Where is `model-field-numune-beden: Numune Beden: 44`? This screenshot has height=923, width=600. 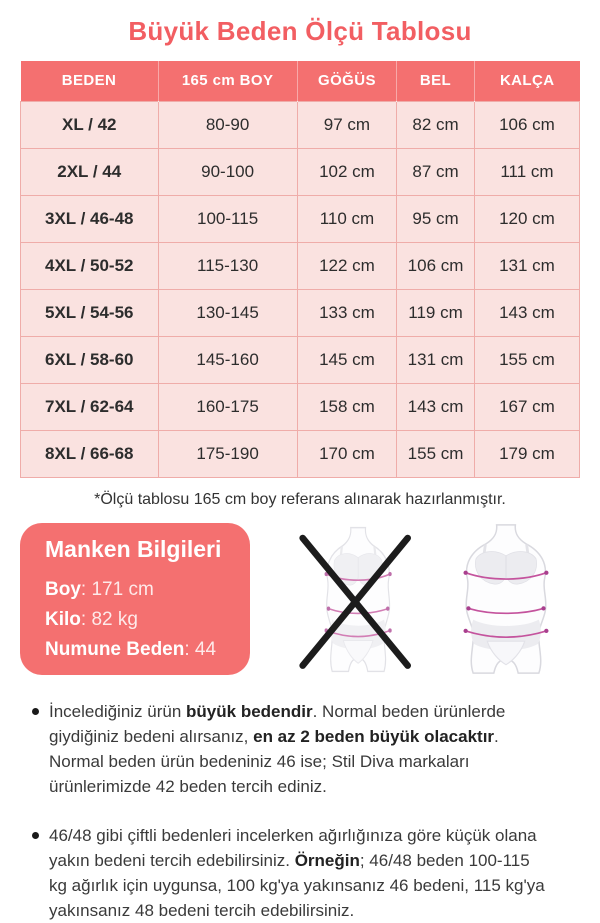 model-field-numune-beden: Numune Beden: 44 is located at coordinates (147, 650).